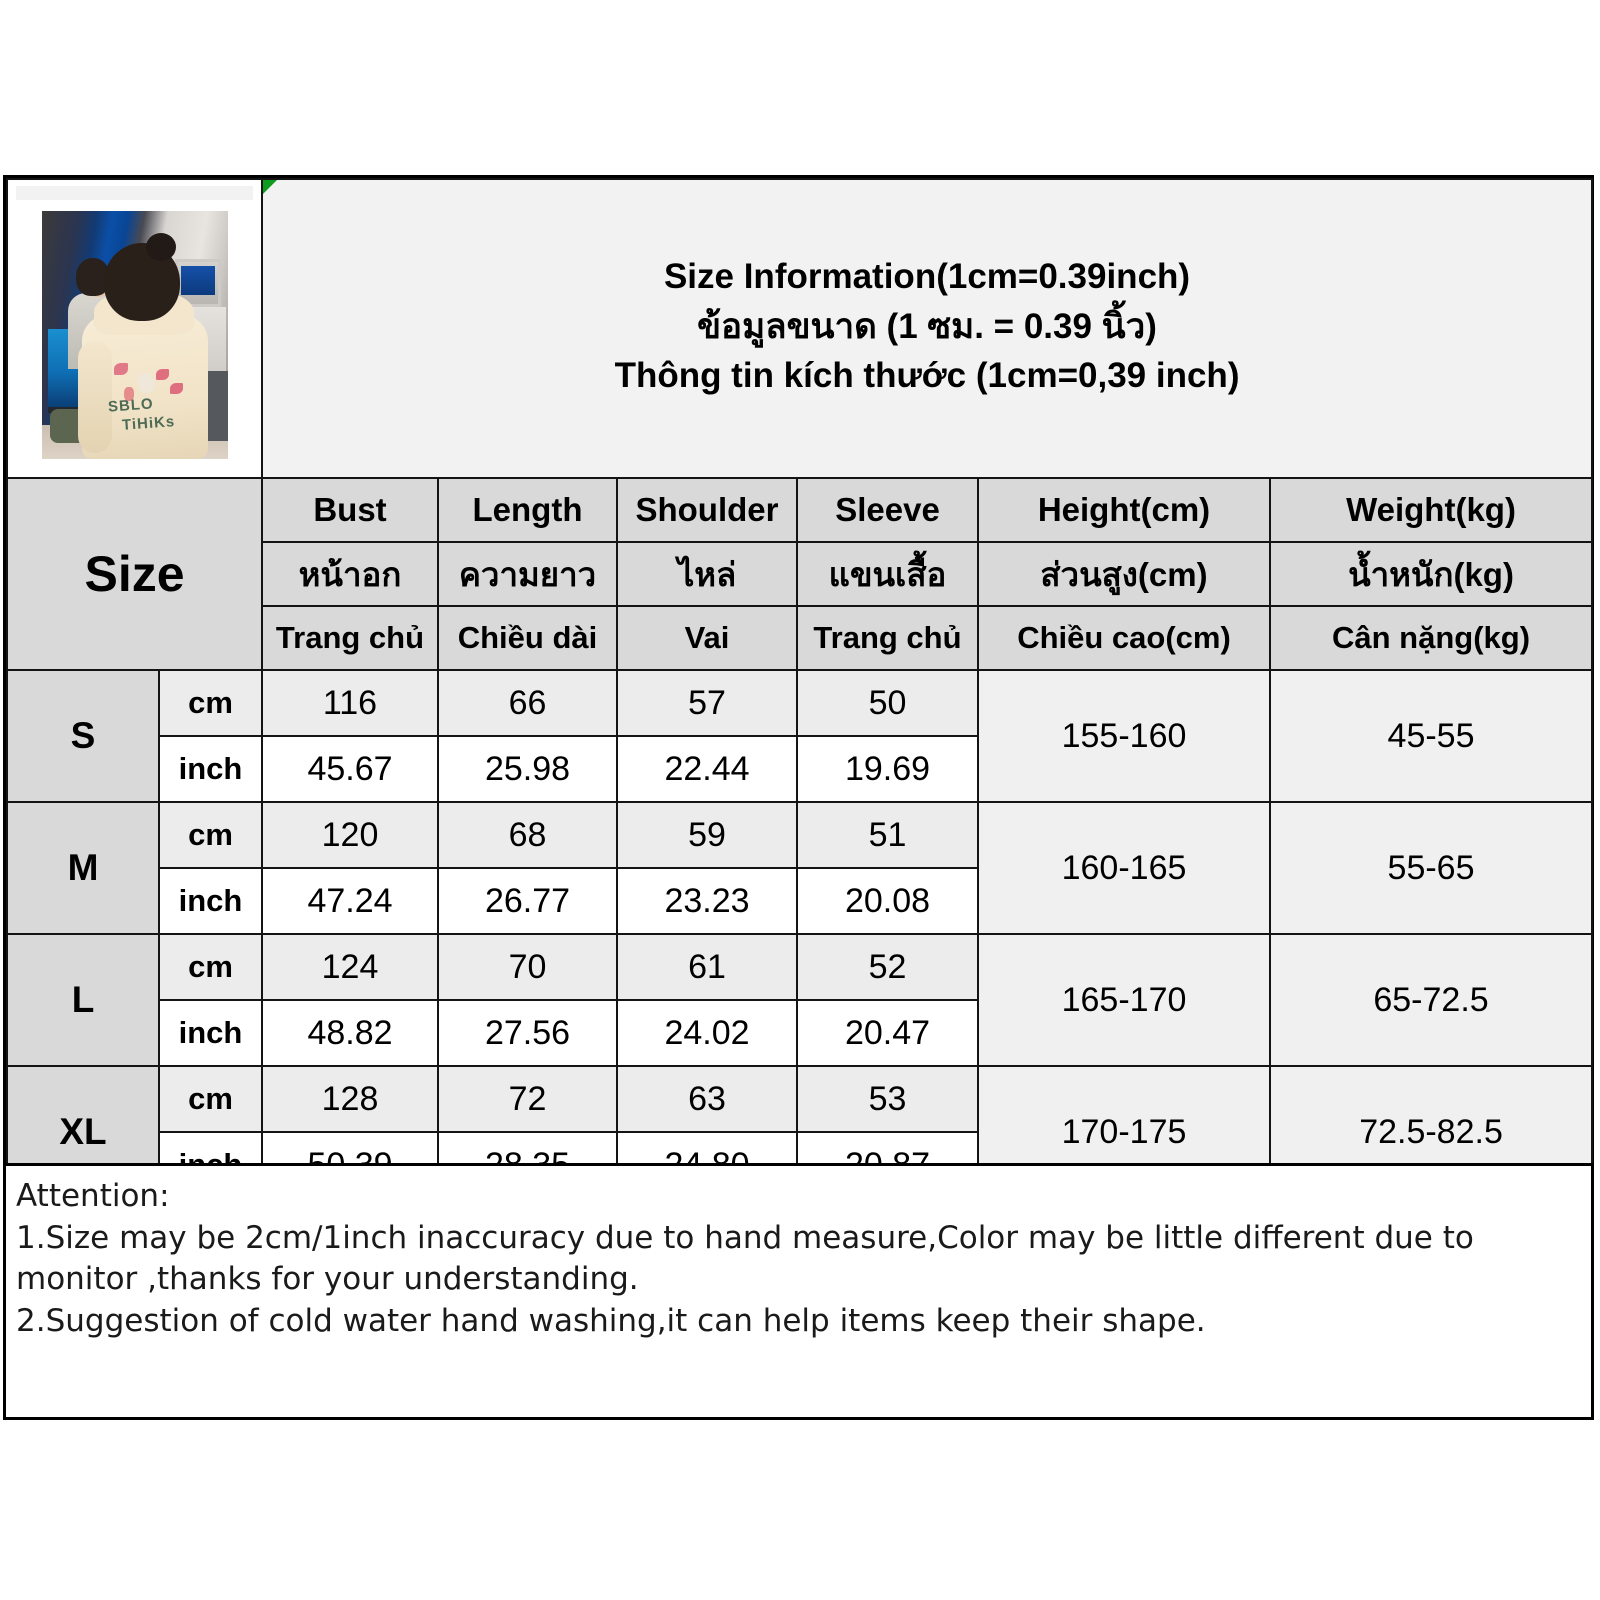 The width and height of the screenshot is (1600, 1600). What do you see at coordinates (1124, 574) in the screenshot?
I see `header-height-th: ส่วนสูง(cm)` at bounding box center [1124, 574].